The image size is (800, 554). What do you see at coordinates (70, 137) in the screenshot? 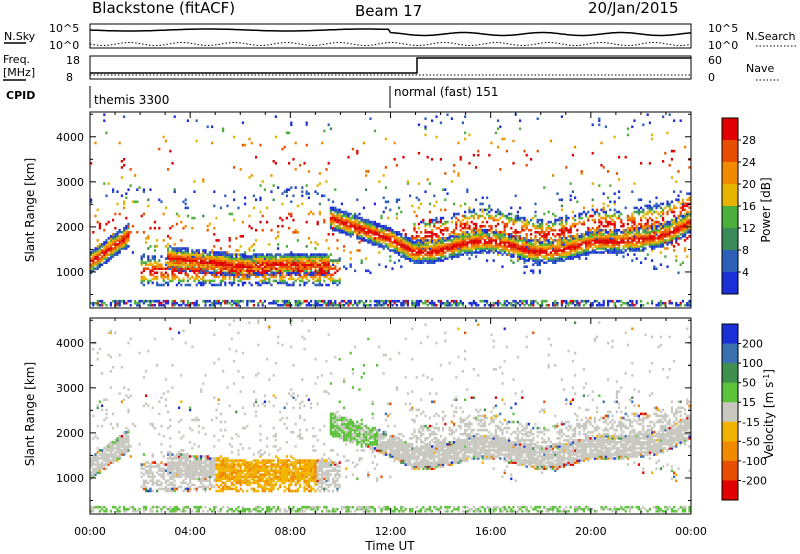
I see `y-tick-label: 4000` at bounding box center [70, 137].